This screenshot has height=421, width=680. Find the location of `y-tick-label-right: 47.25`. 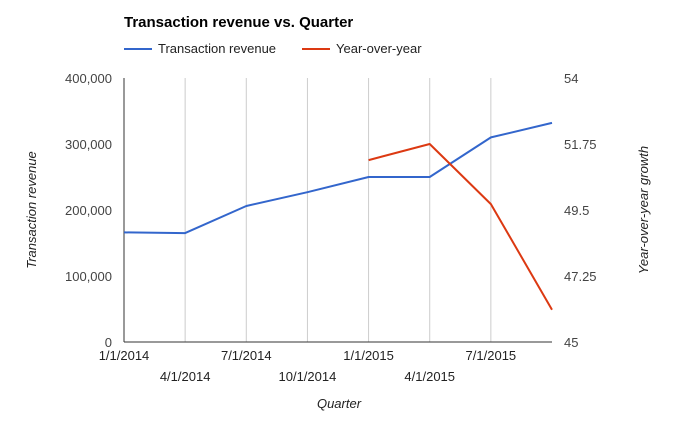

y-tick-label-right: 47.25 is located at coordinates (580, 276).